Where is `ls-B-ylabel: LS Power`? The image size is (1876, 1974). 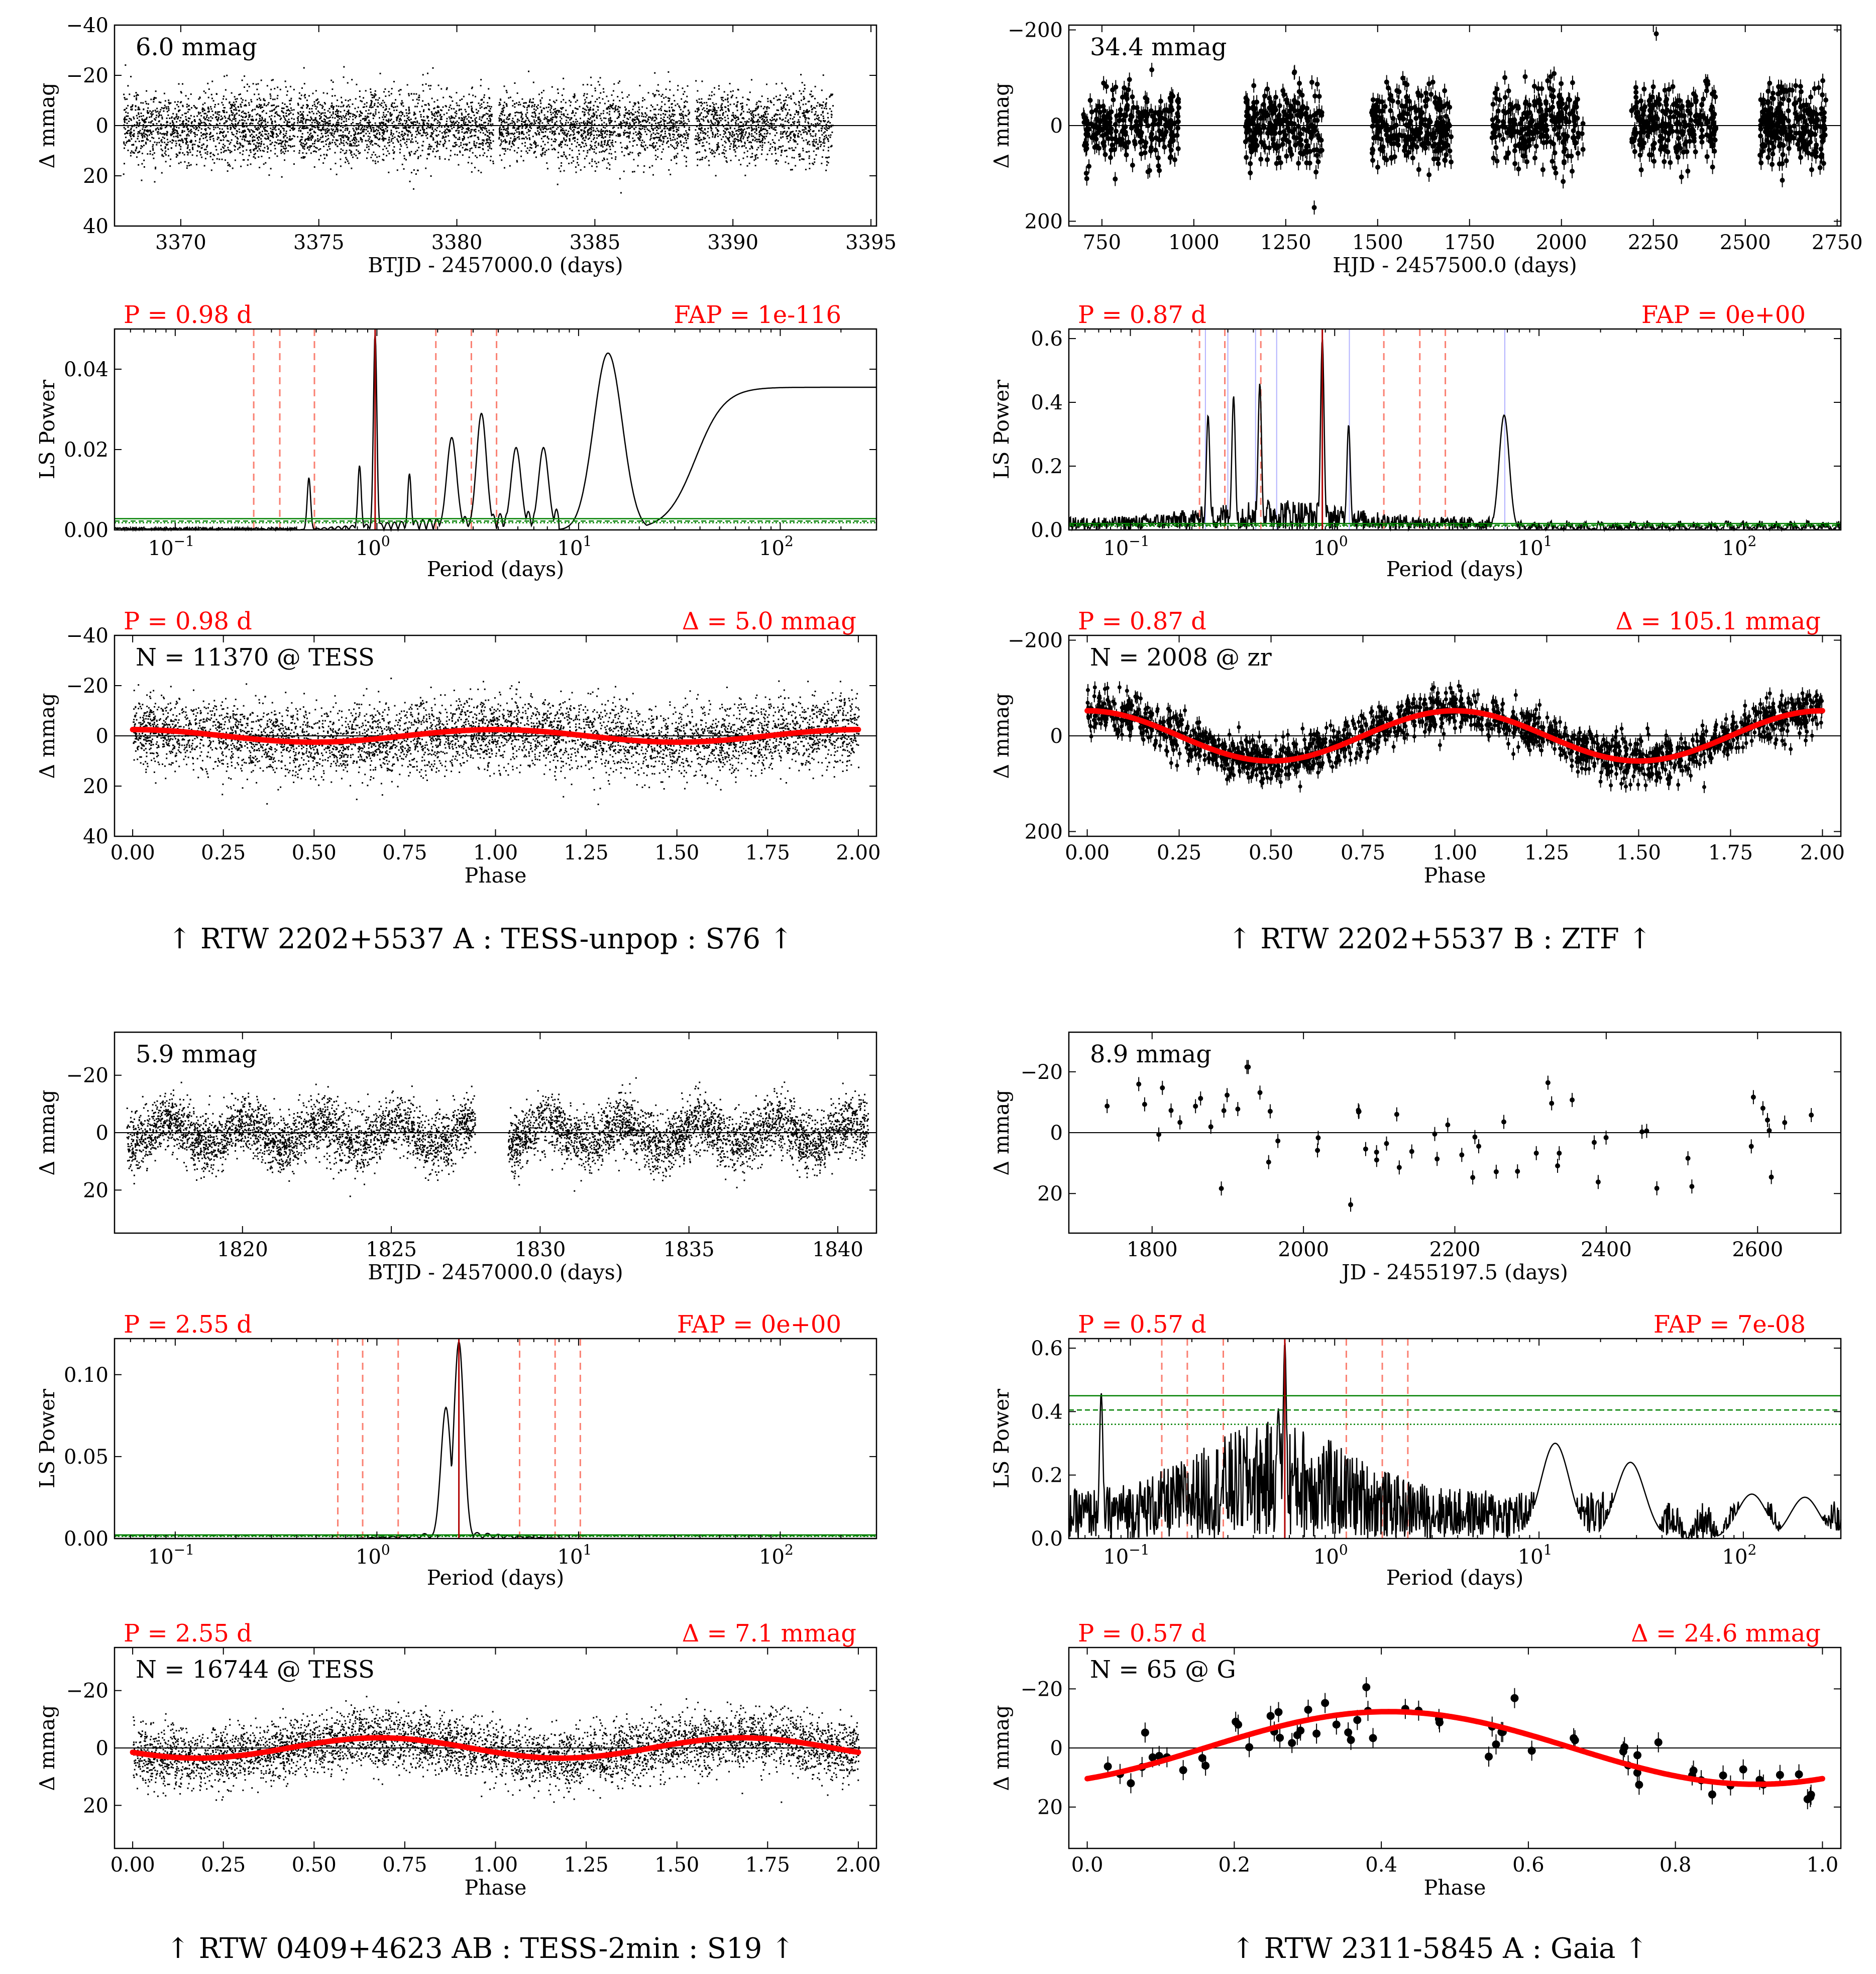 ls-B-ylabel: LS Power is located at coordinates (1001, 429).